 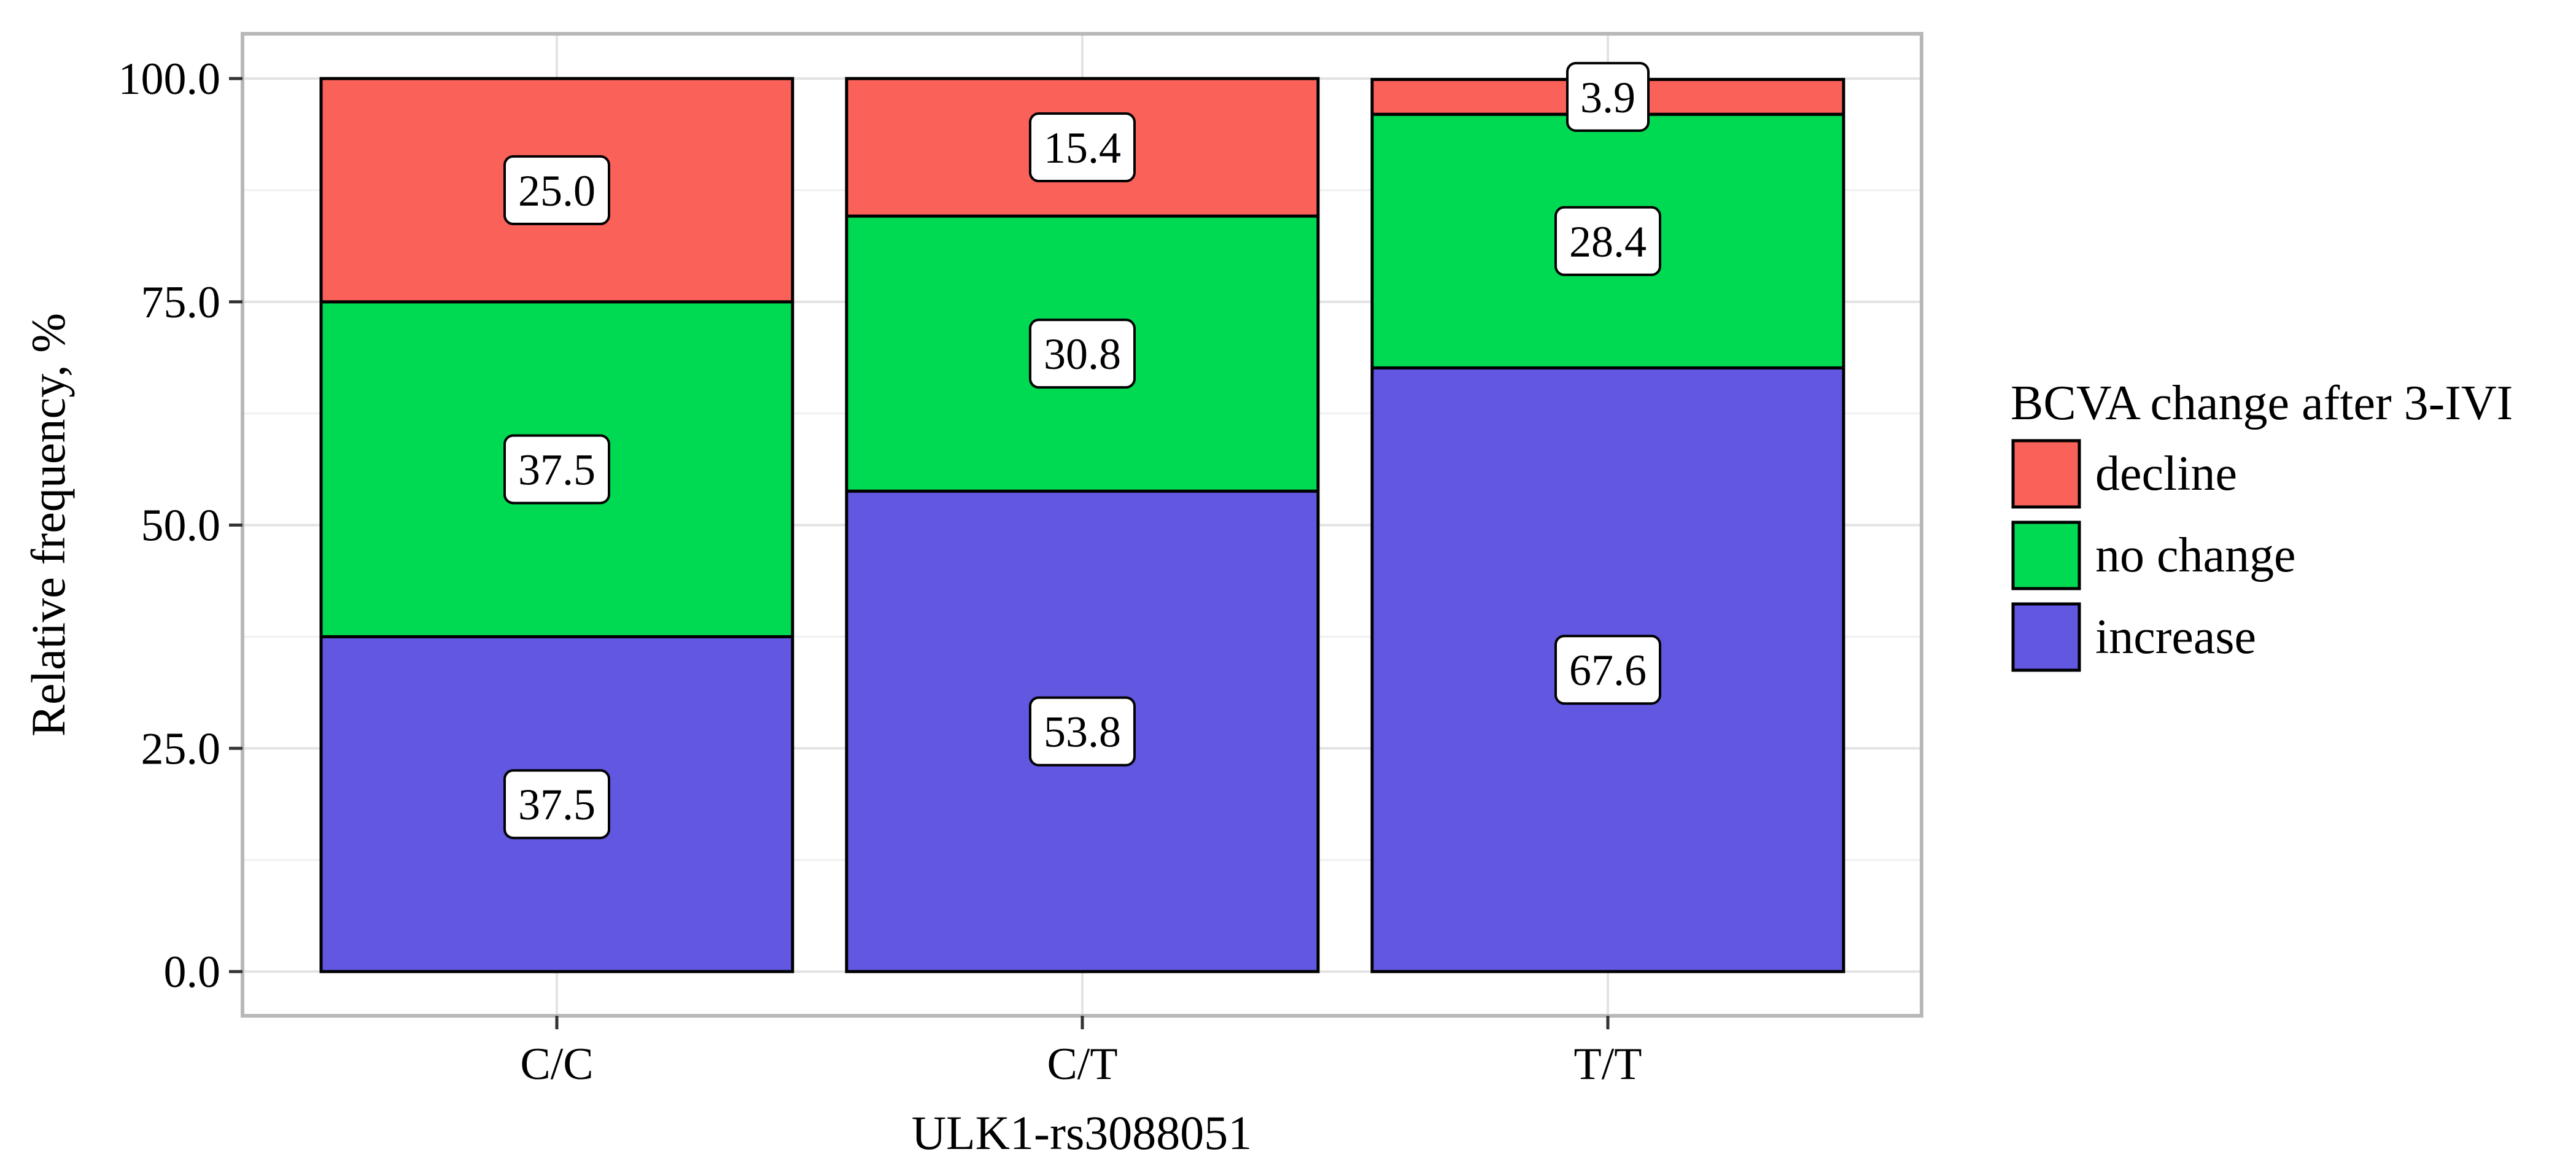 What do you see at coordinates (48, 525) in the screenshot?
I see `y-axis-title: Relative frequency, %` at bounding box center [48, 525].